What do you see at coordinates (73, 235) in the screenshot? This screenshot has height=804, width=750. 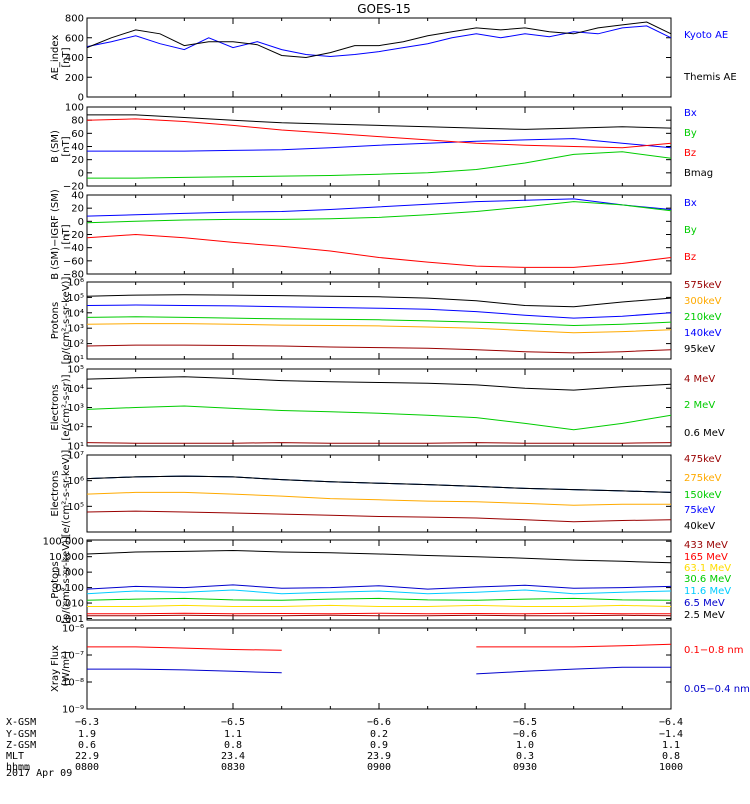 I see `y-tick-label: −20` at bounding box center [73, 235].